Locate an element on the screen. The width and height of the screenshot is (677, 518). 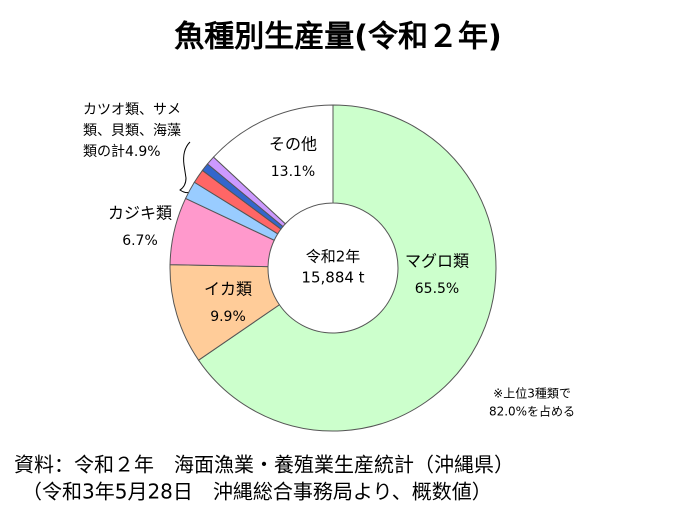
source: 資料：令和２年 海面漁業・養殖業生産統計（沖縄県） is located at coordinates (264, 465).